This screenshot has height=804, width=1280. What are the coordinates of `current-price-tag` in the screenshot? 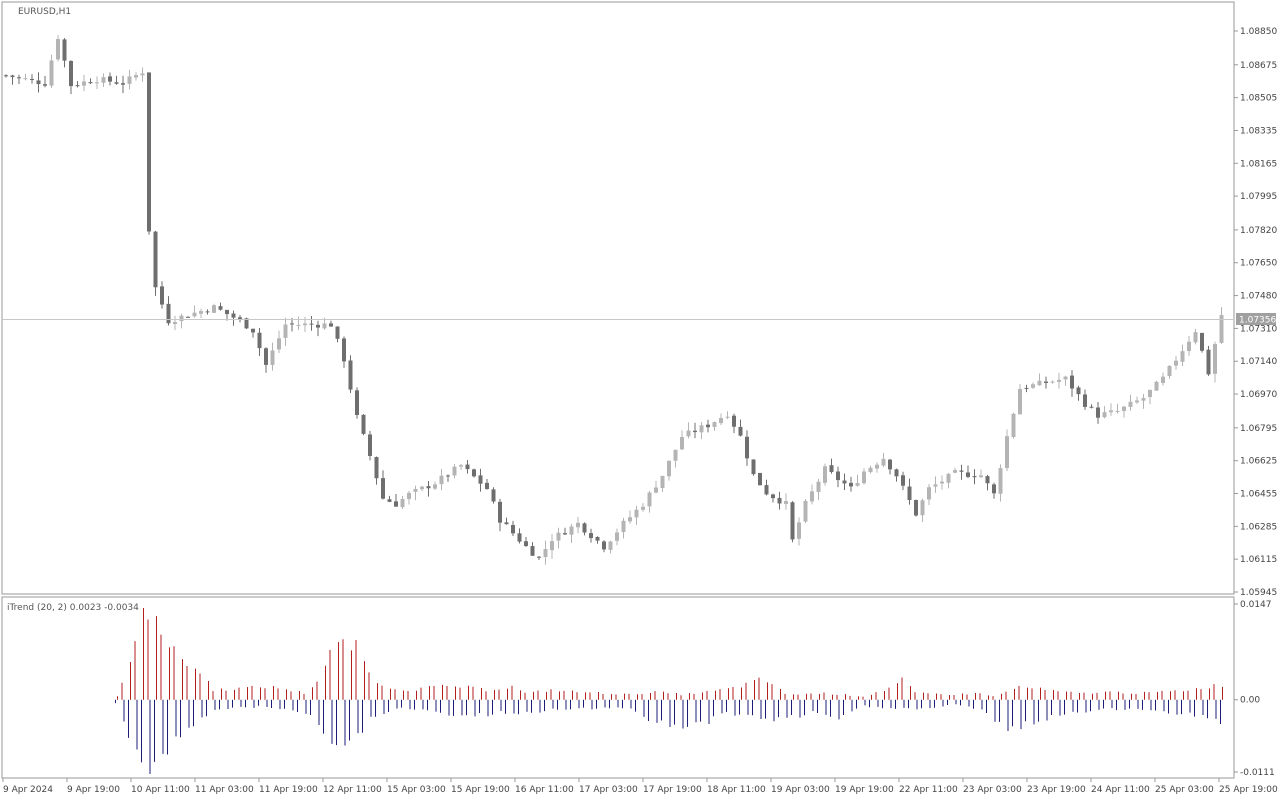 It's located at (1256, 319).